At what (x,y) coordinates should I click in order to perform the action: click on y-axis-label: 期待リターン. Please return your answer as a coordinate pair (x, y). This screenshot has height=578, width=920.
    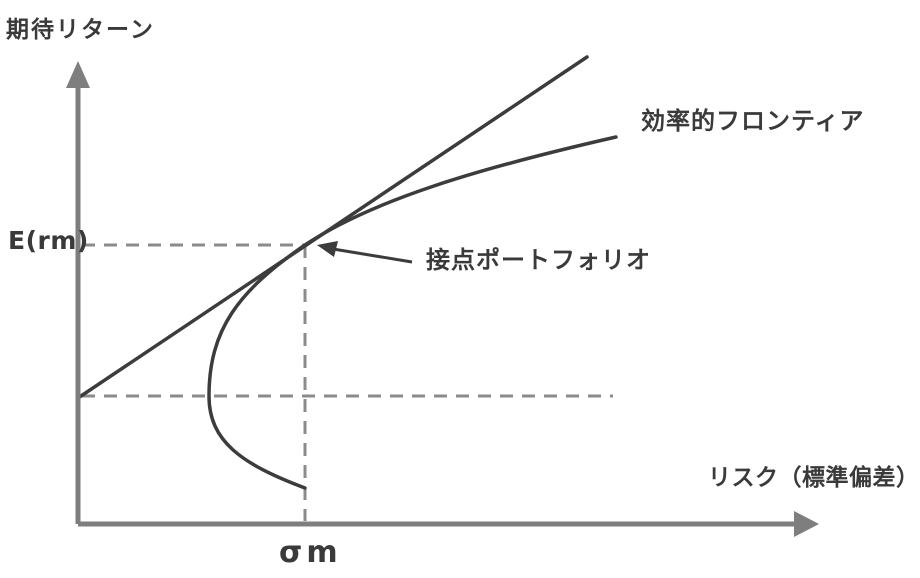
    Looking at the image, I should click on (80, 30).